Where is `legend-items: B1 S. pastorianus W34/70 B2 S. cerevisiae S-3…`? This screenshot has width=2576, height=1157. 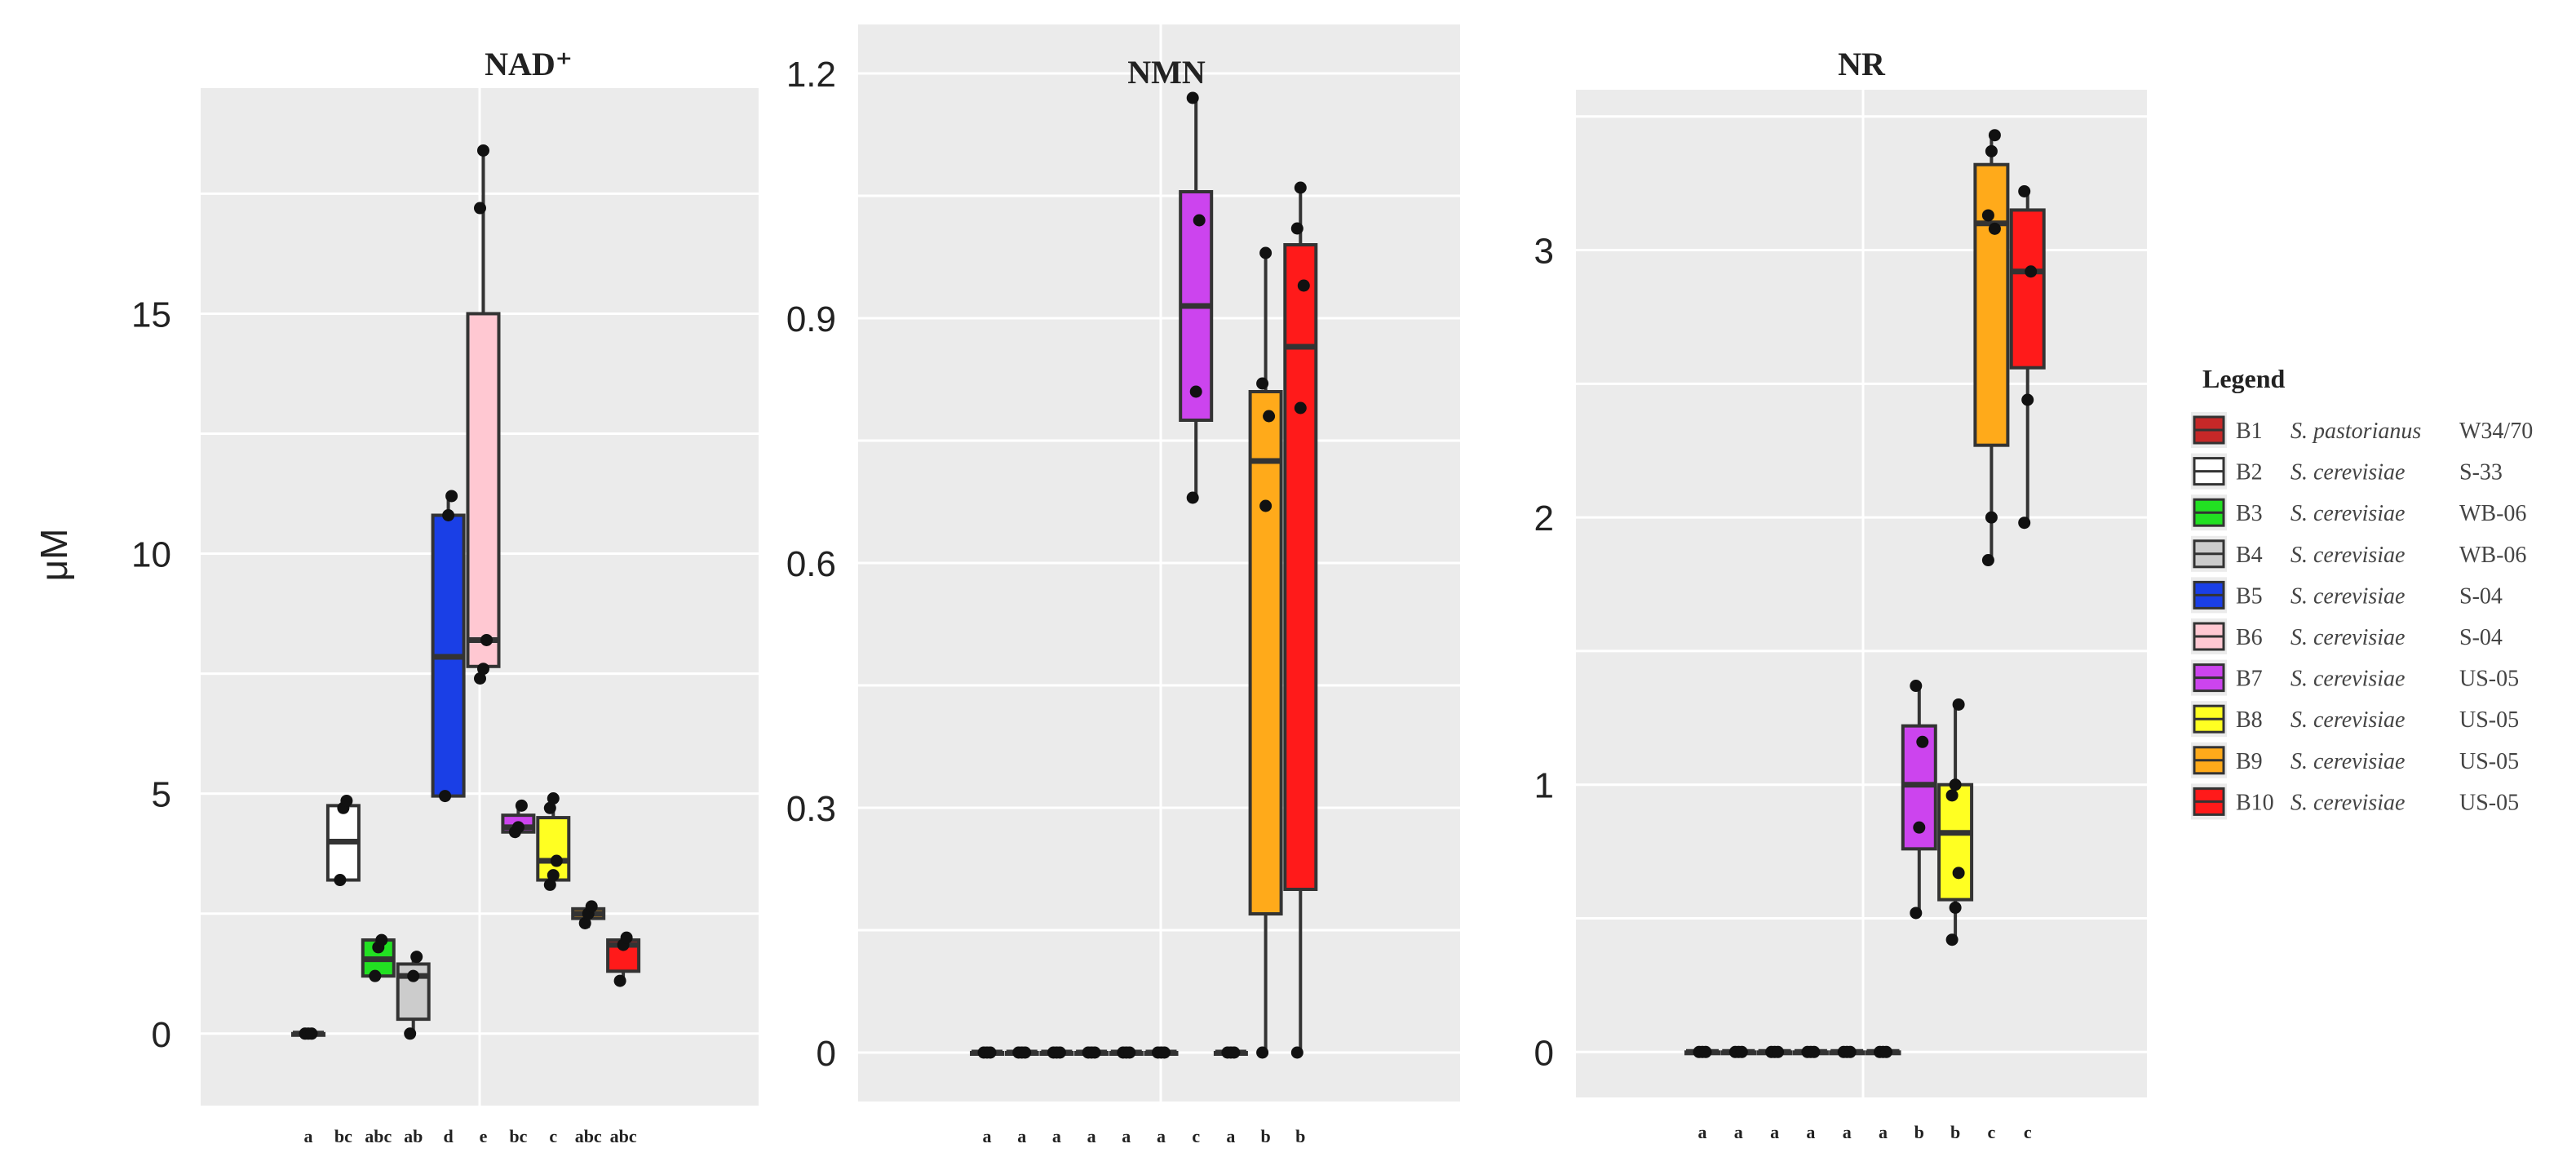
legend-items: B1 S. pastorianus W34/70 B2 S. cerevisiae S-3… is located at coordinates (2362, 616).